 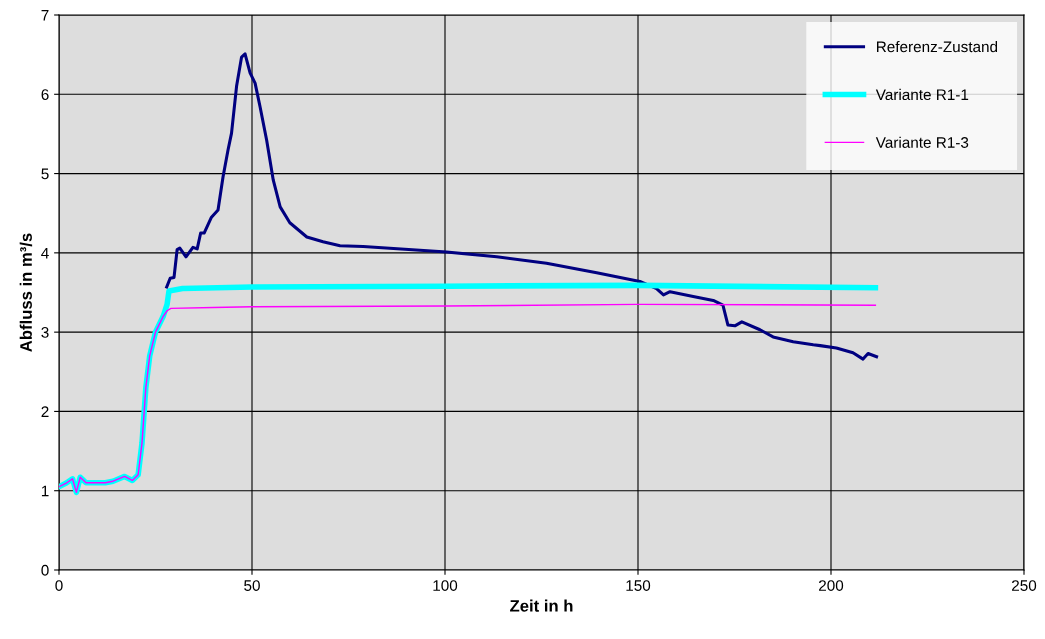 What do you see at coordinates (45, 94) in the screenshot?
I see `y-tick-label: 6` at bounding box center [45, 94].